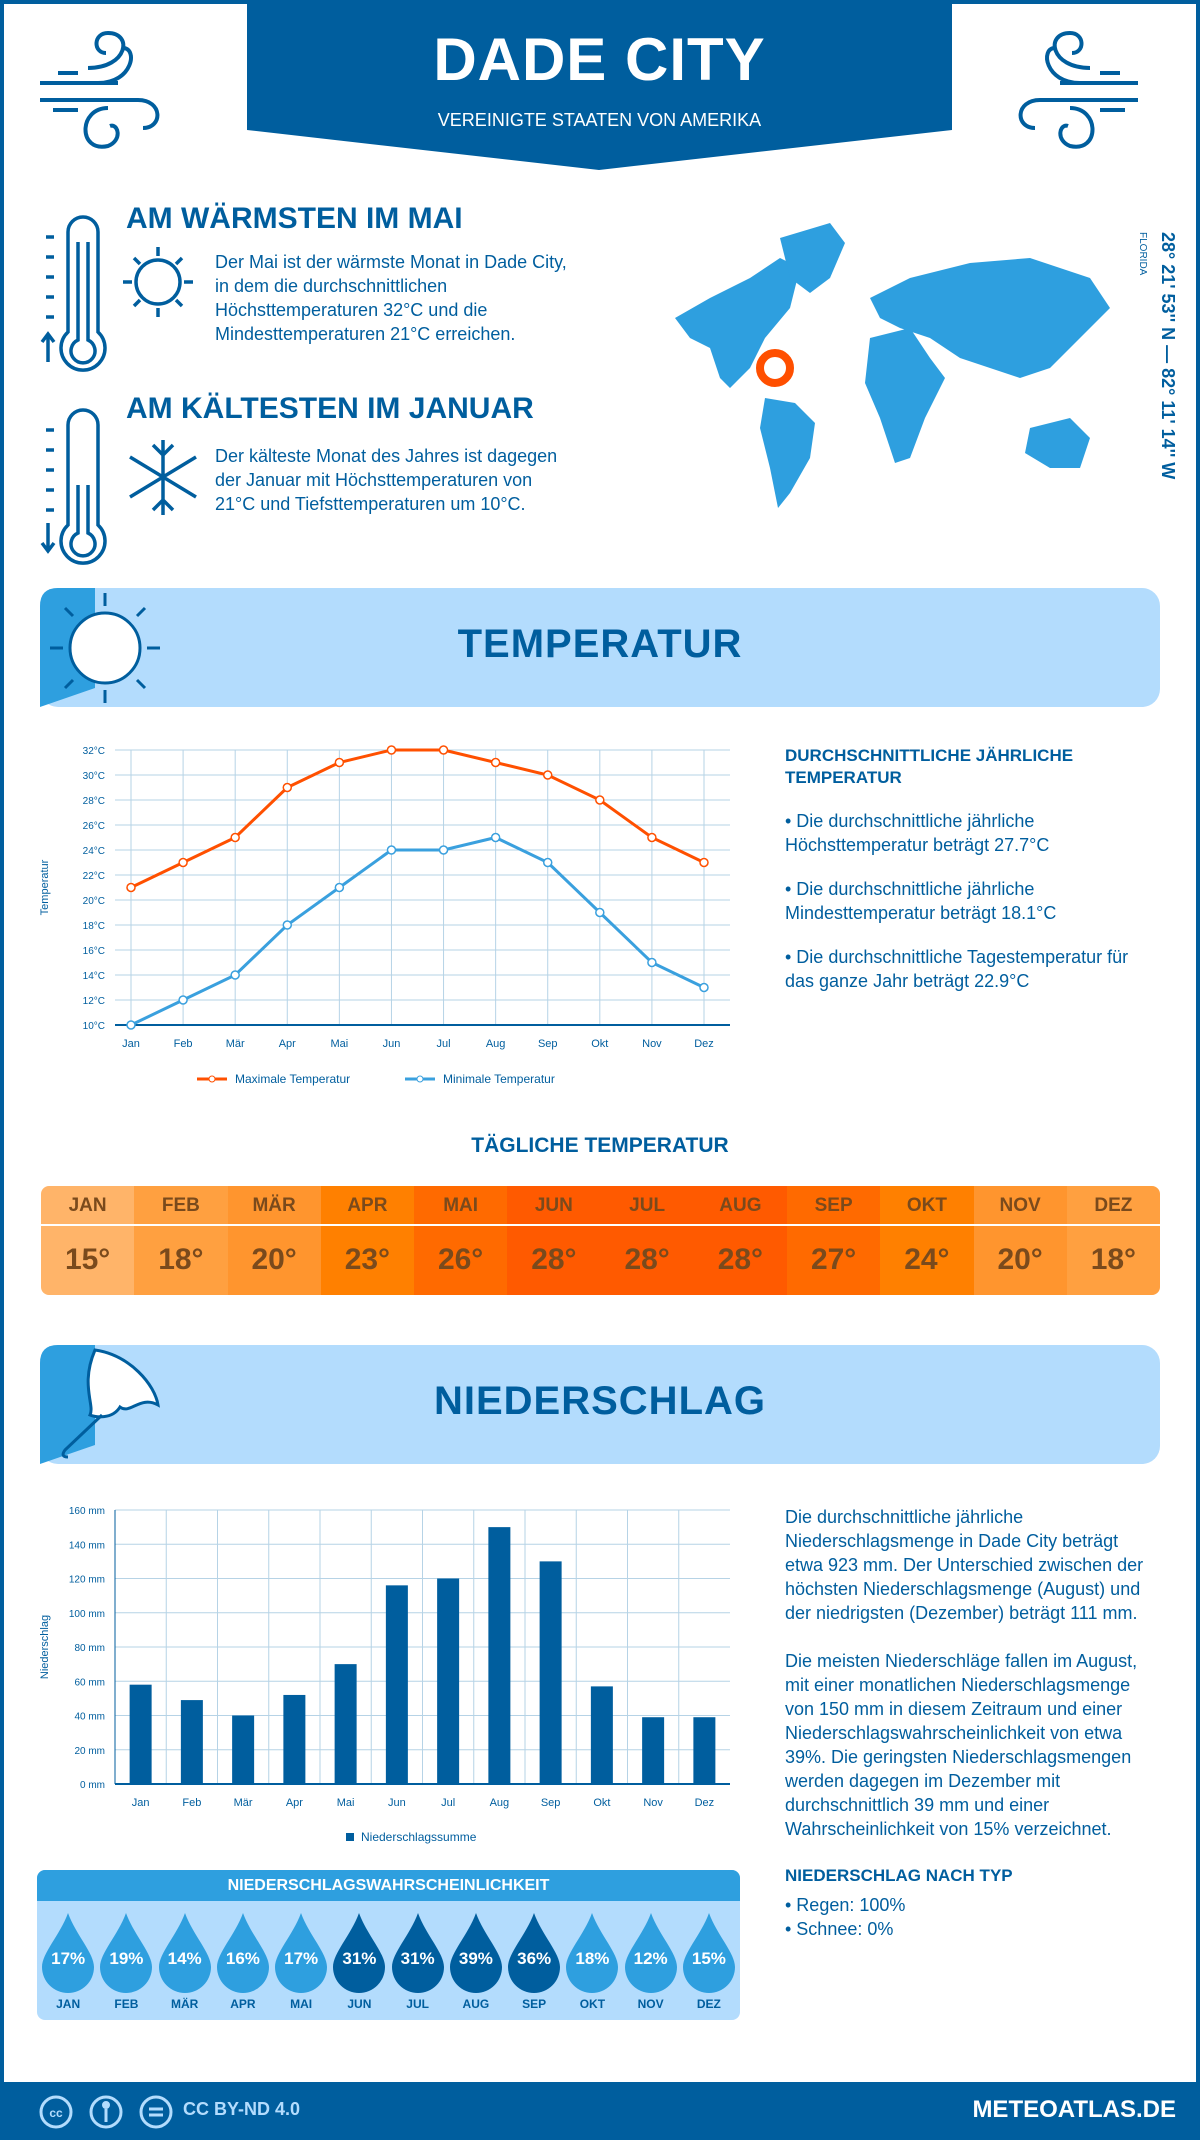  What do you see at coordinates (89, 1717) in the screenshot?
I see `y-tick-label: 40 mm` at bounding box center [89, 1717].